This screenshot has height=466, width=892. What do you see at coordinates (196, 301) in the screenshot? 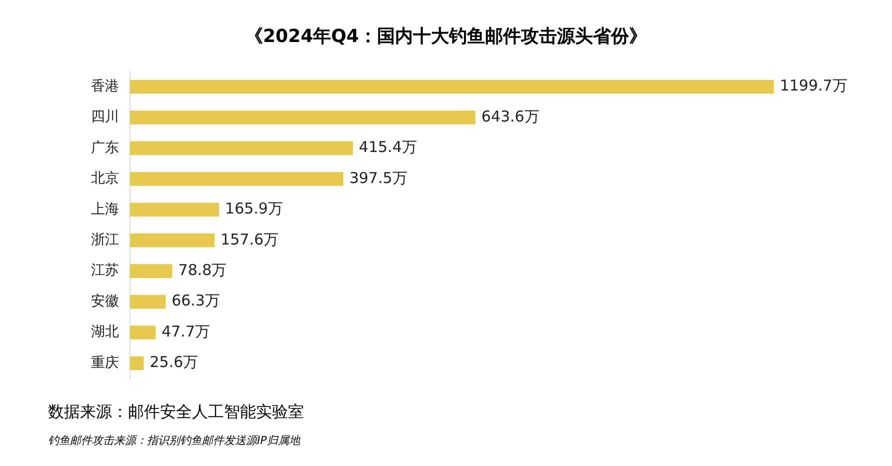
I see `data-label: 66.3万` at bounding box center [196, 301].